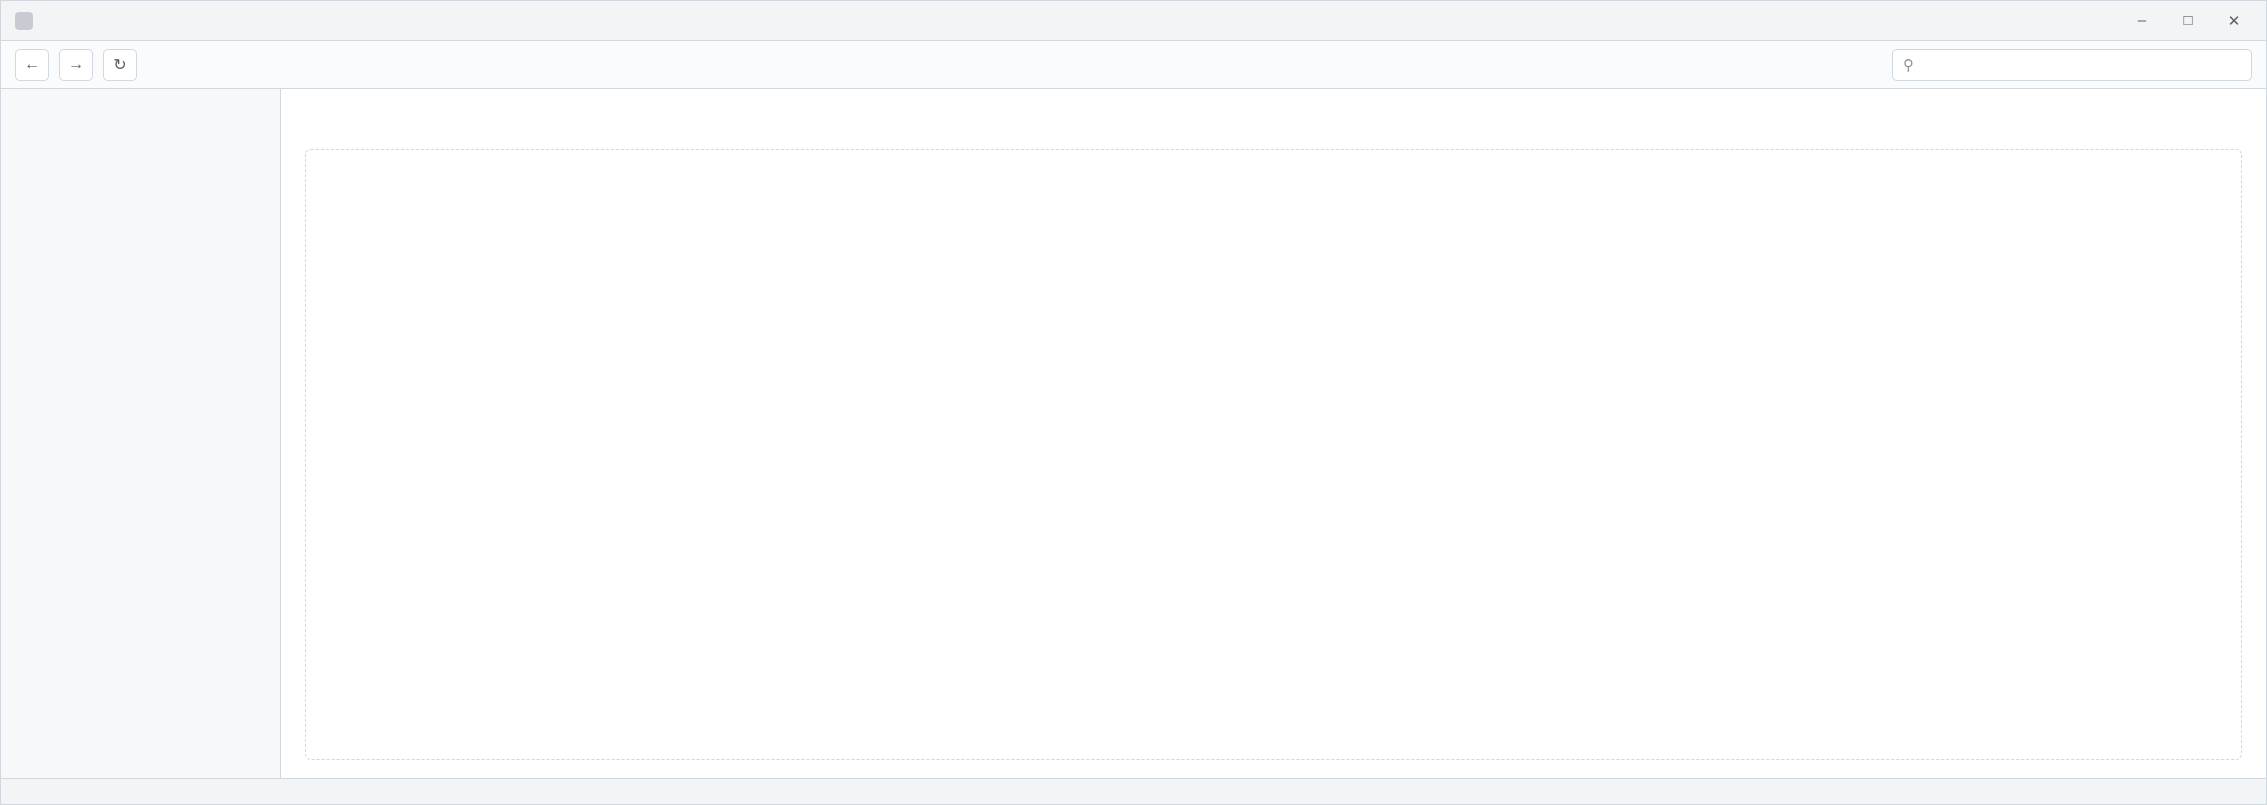 Image resolution: width=2267 pixels, height=805 pixels. What do you see at coordinates (2081, 64) in the screenshot?
I see `search-input` at bounding box center [2081, 64].